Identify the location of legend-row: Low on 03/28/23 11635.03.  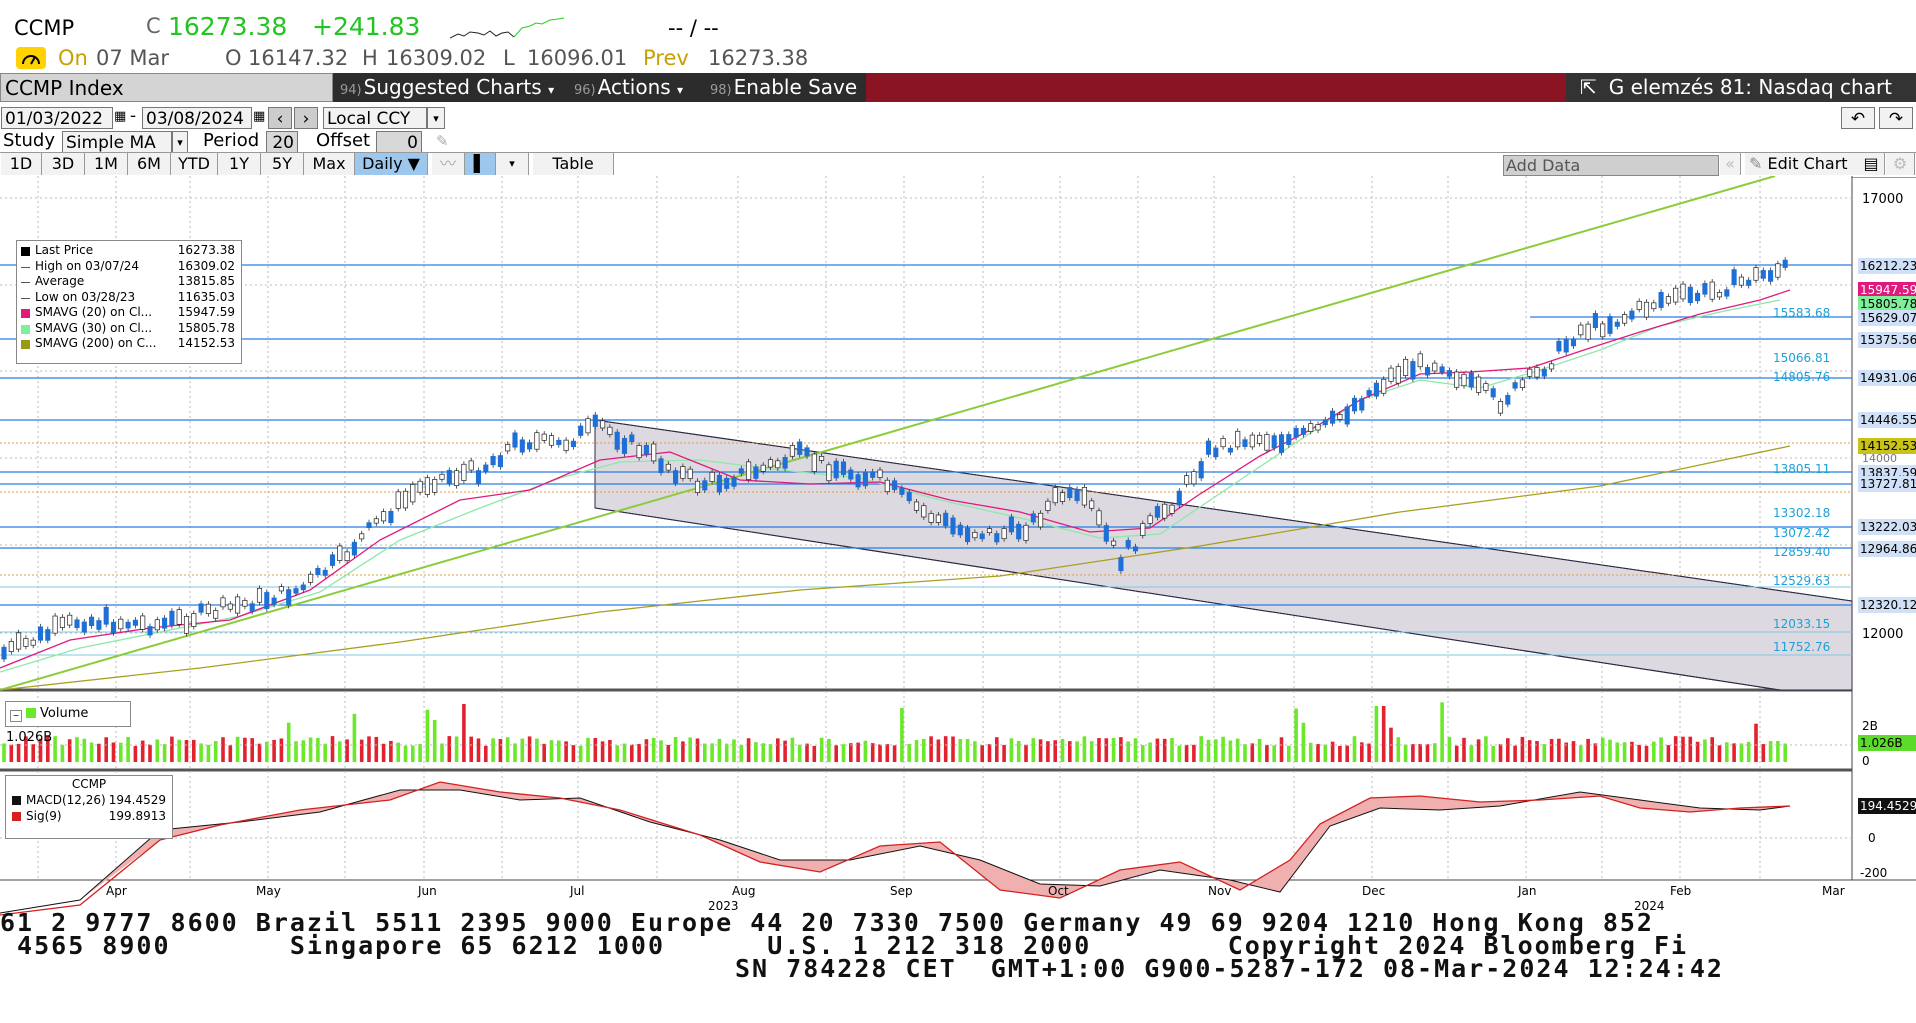
(129, 298).